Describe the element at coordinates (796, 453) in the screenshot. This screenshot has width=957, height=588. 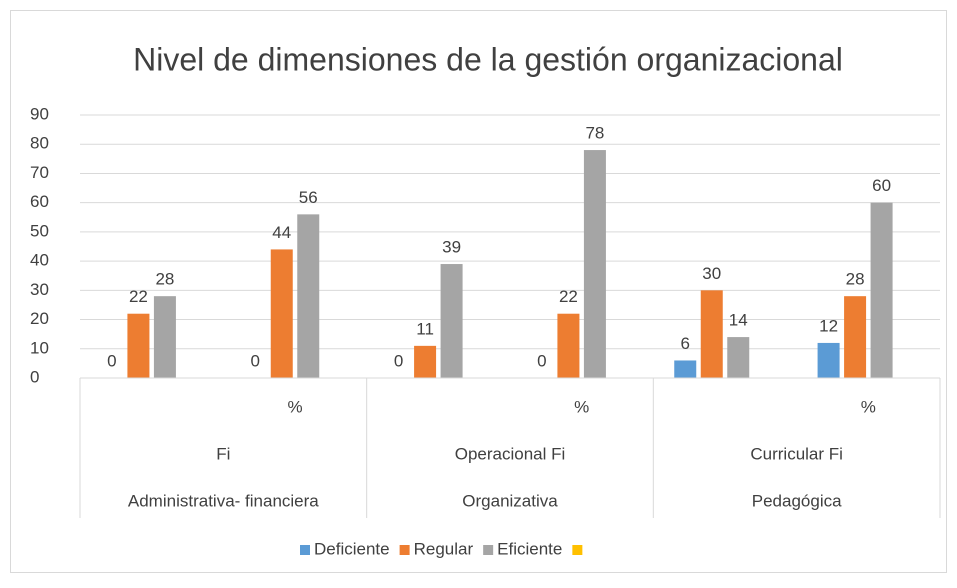
I see `category-group-label: Curricular Fi` at that location.